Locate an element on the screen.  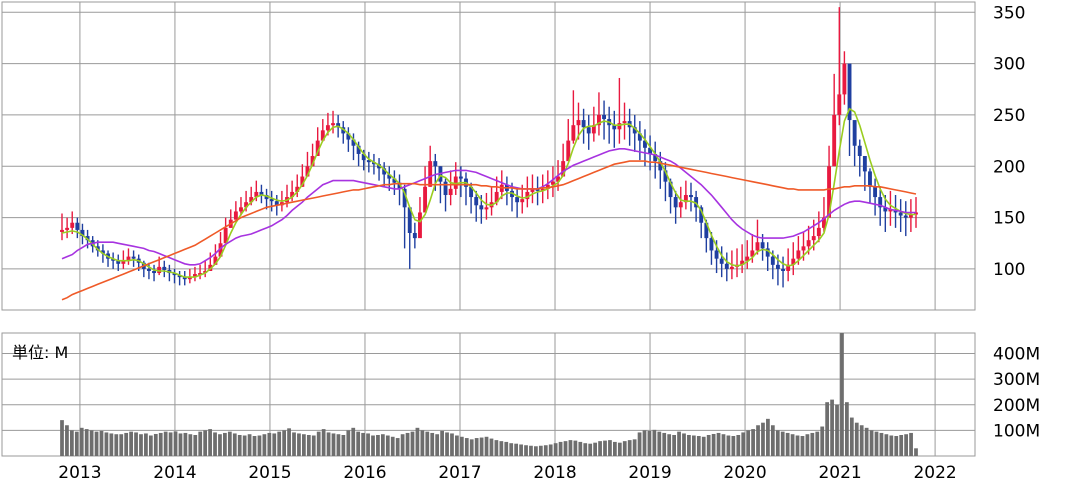
x-tick-label-2018: 2018 is located at coordinates (554, 473).